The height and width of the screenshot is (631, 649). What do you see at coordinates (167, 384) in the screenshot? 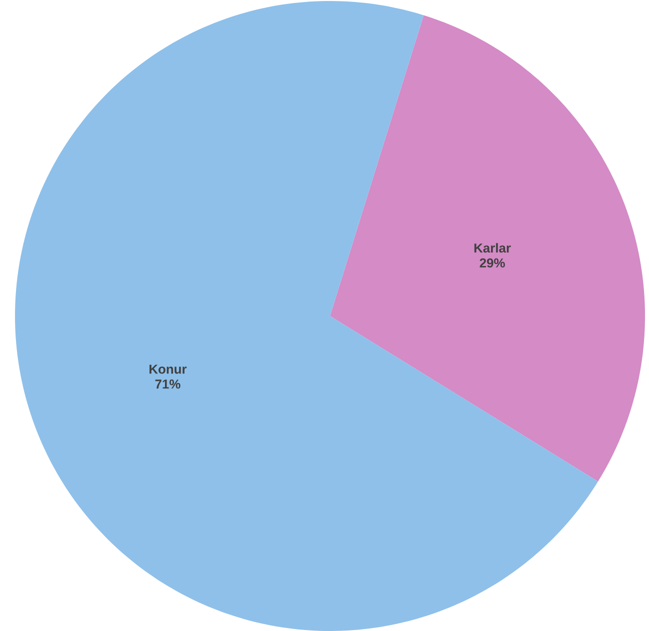
I see `data-label: 71%` at bounding box center [167, 384].